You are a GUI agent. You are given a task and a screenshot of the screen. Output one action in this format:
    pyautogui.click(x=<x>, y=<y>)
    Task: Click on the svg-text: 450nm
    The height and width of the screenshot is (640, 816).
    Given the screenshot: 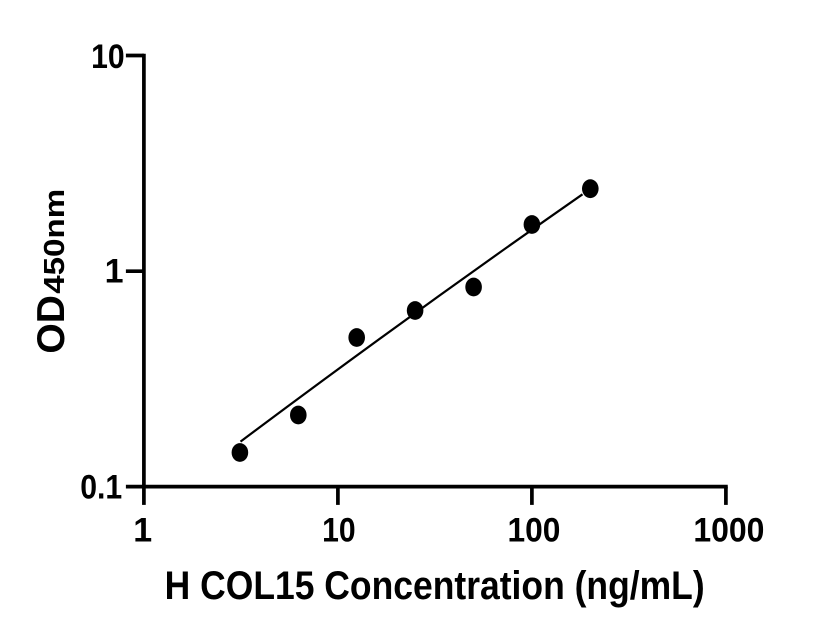 What is the action you would take?
    pyautogui.click(x=55, y=241)
    